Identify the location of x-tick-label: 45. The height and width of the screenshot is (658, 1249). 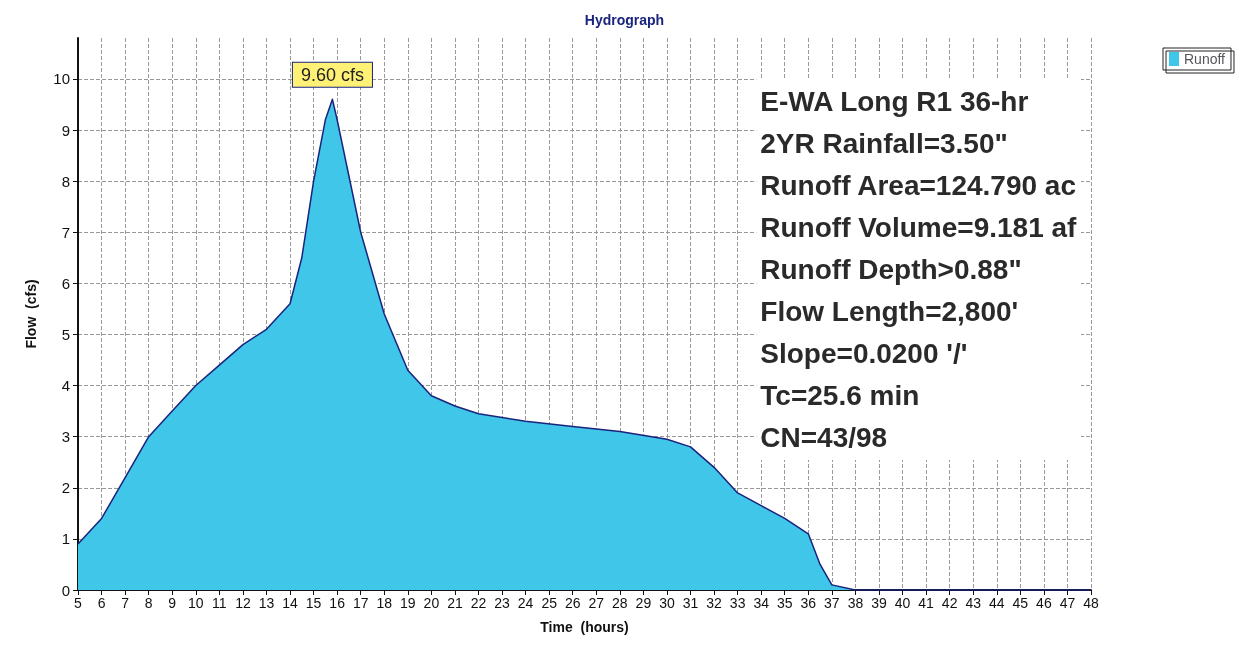
(1020, 603).